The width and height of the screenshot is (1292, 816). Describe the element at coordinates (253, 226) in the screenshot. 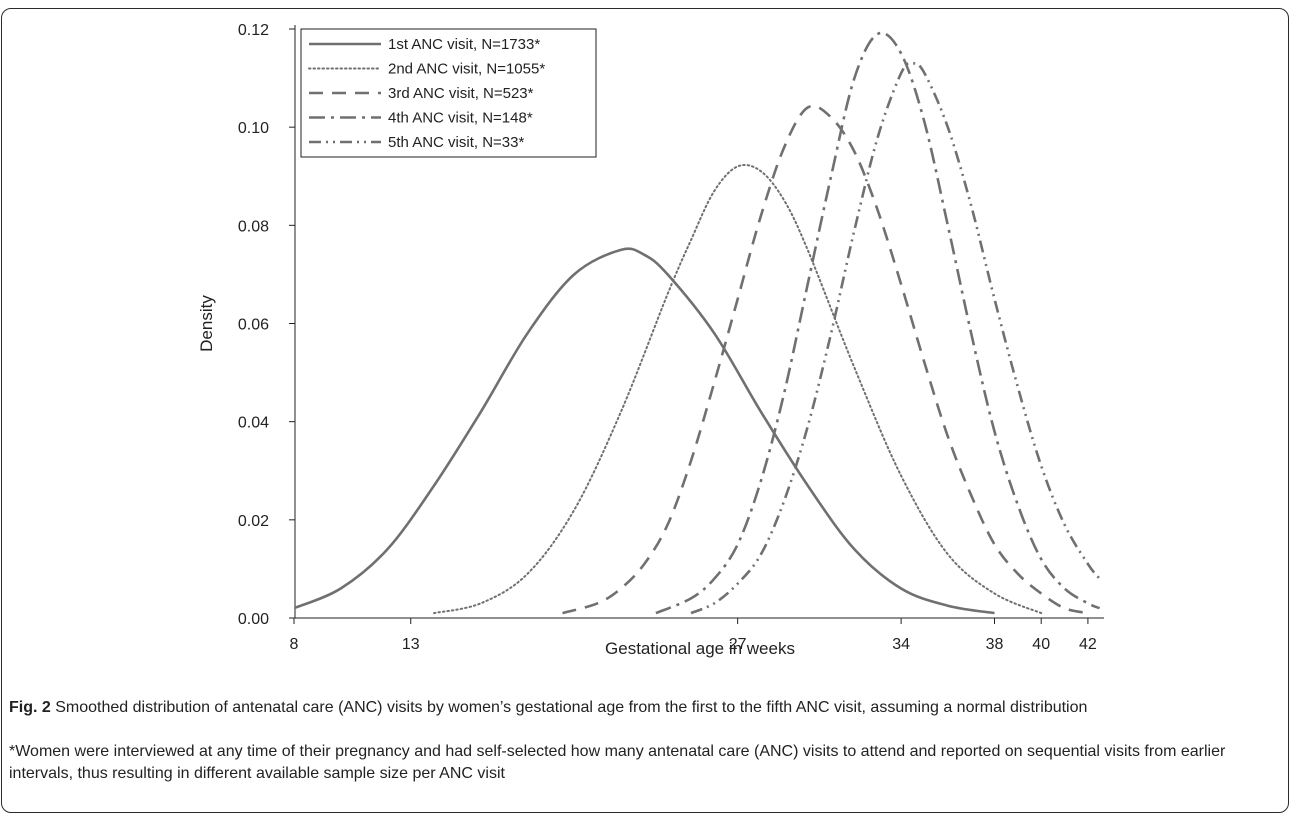

I see `y-tick-label: 0.08` at that location.